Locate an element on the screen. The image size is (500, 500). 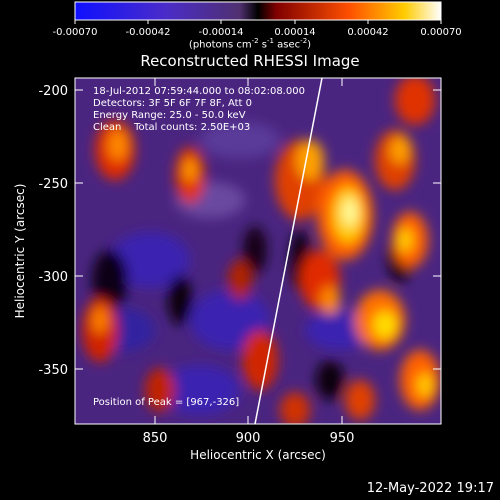
y-tick-label: -300 is located at coordinates (53, 277).